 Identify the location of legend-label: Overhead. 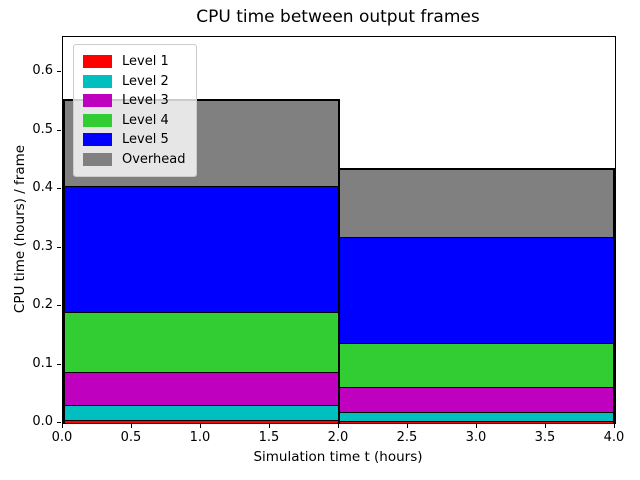
(154, 159).